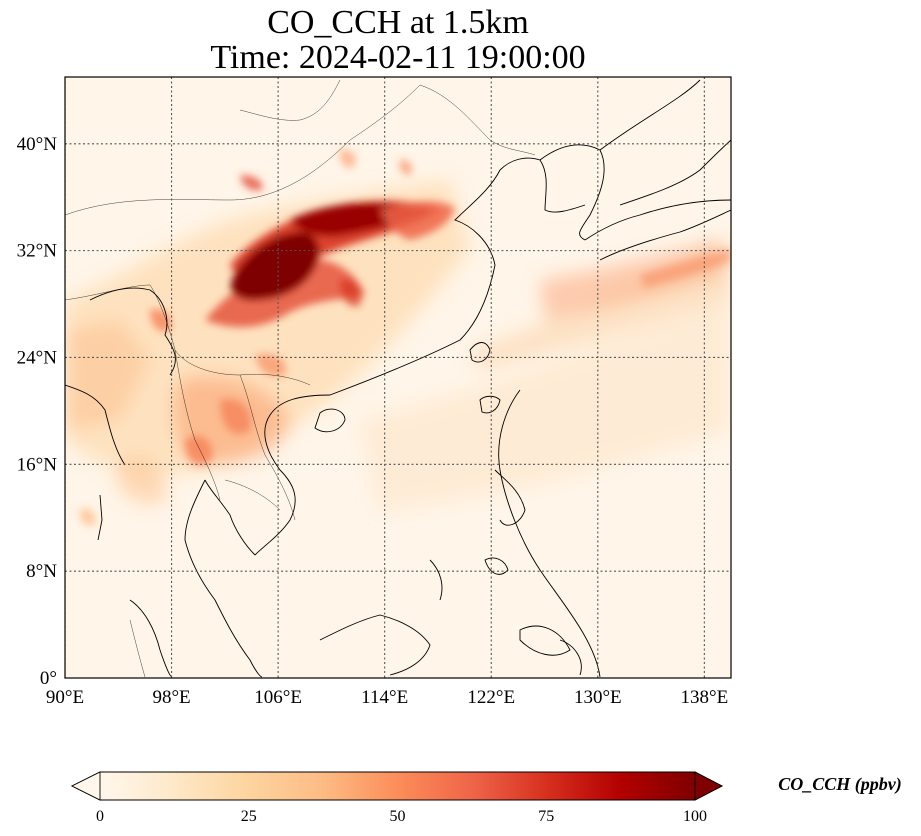 The width and height of the screenshot is (921, 836). What do you see at coordinates (491, 697) in the screenshot?
I see `x-tick-label: 122°E` at bounding box center [491, 697].